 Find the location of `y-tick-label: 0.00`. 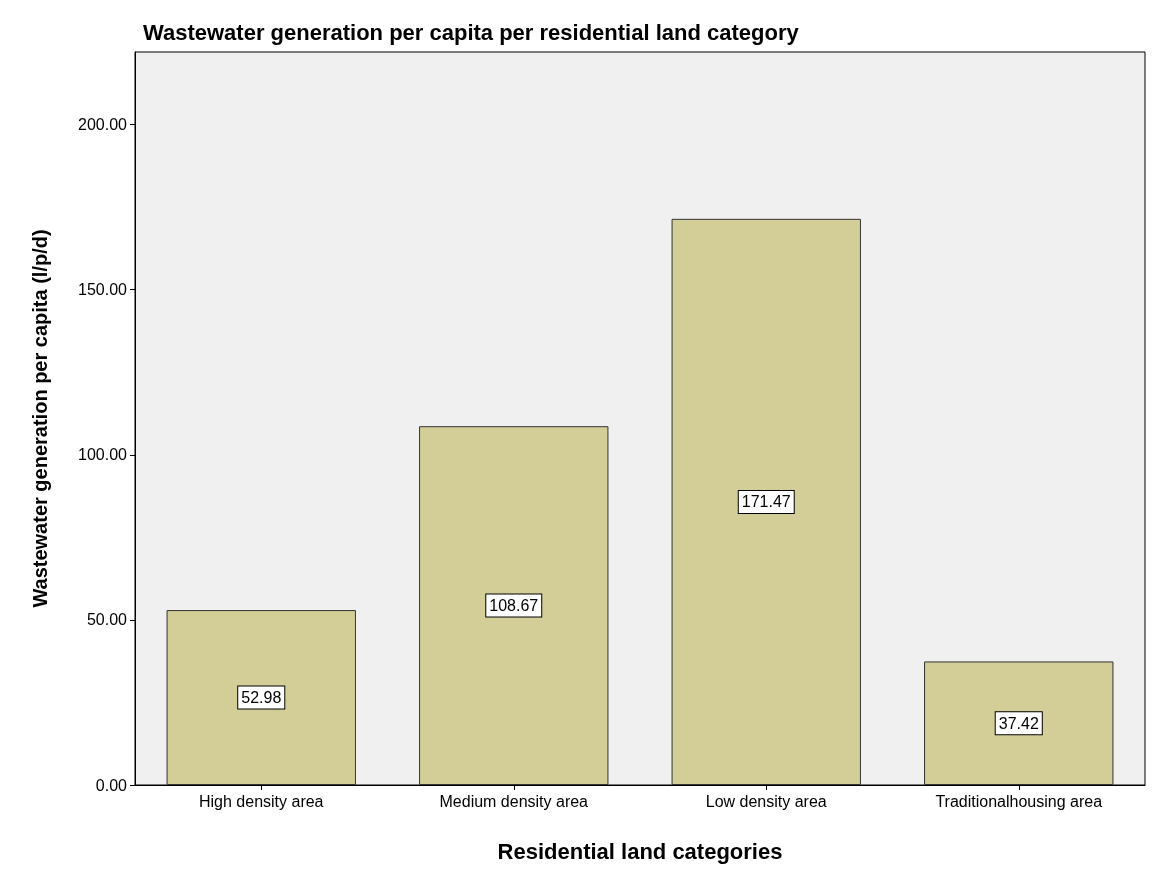

y-tick-label: 0.00 is located at coordinates (111, 785).